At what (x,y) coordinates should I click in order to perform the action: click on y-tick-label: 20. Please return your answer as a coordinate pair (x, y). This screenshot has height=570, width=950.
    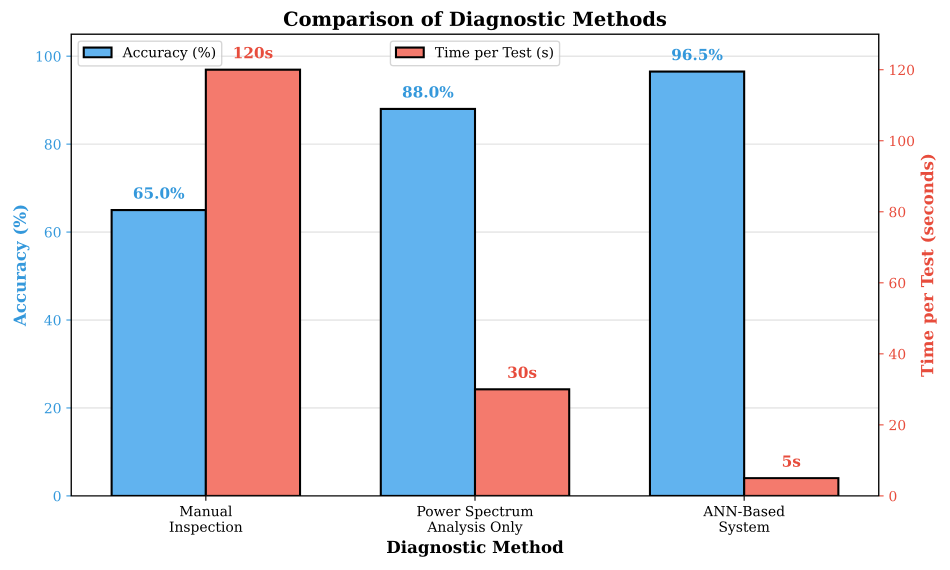
    Looking at the image, I should click on (52, 408).